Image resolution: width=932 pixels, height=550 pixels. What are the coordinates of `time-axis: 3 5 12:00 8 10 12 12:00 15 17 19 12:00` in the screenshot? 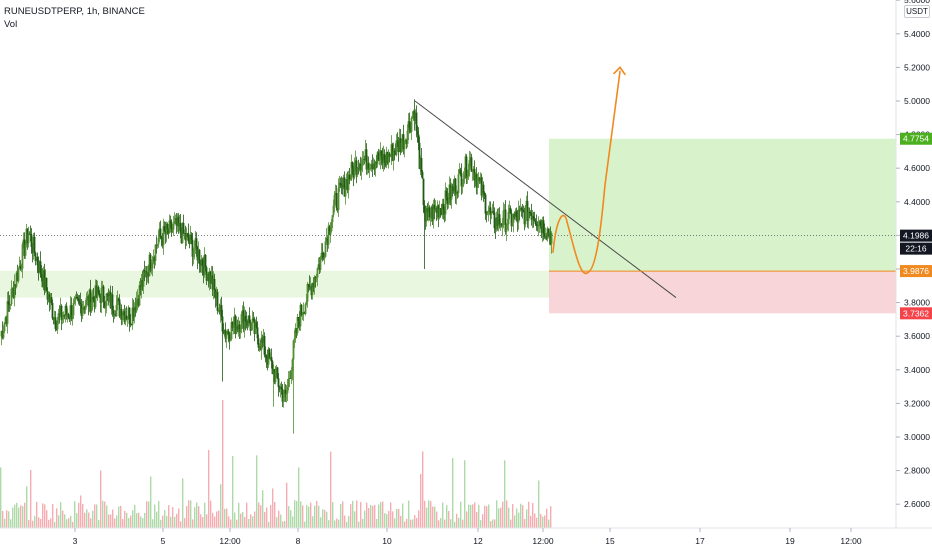 It's located at (467, 537).